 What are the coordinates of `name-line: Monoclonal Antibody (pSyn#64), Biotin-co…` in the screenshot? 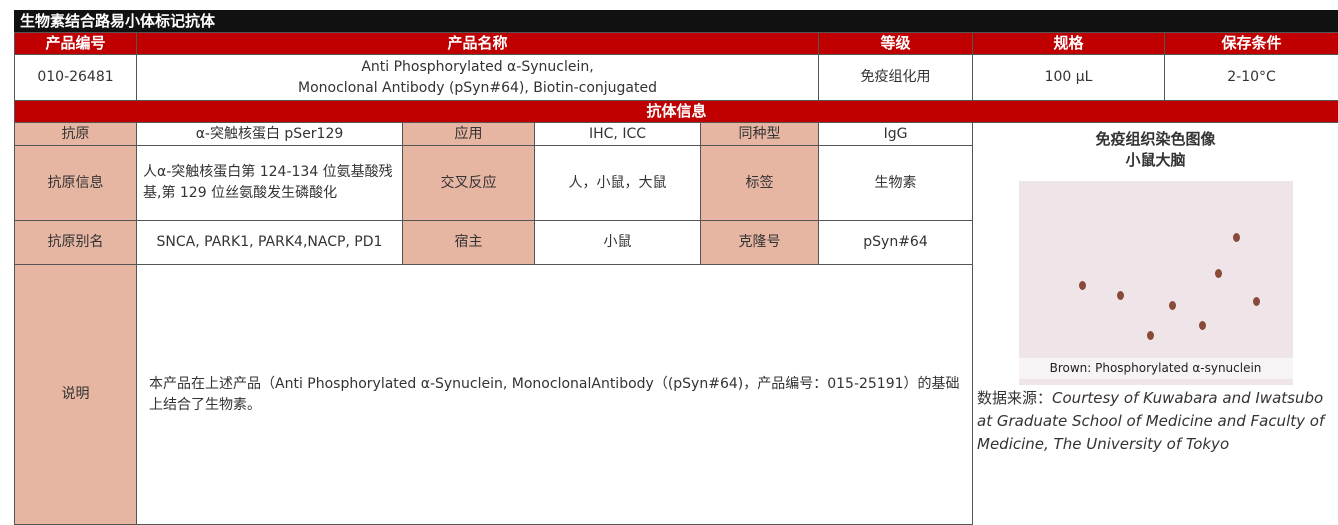 It's located at (477, 88).